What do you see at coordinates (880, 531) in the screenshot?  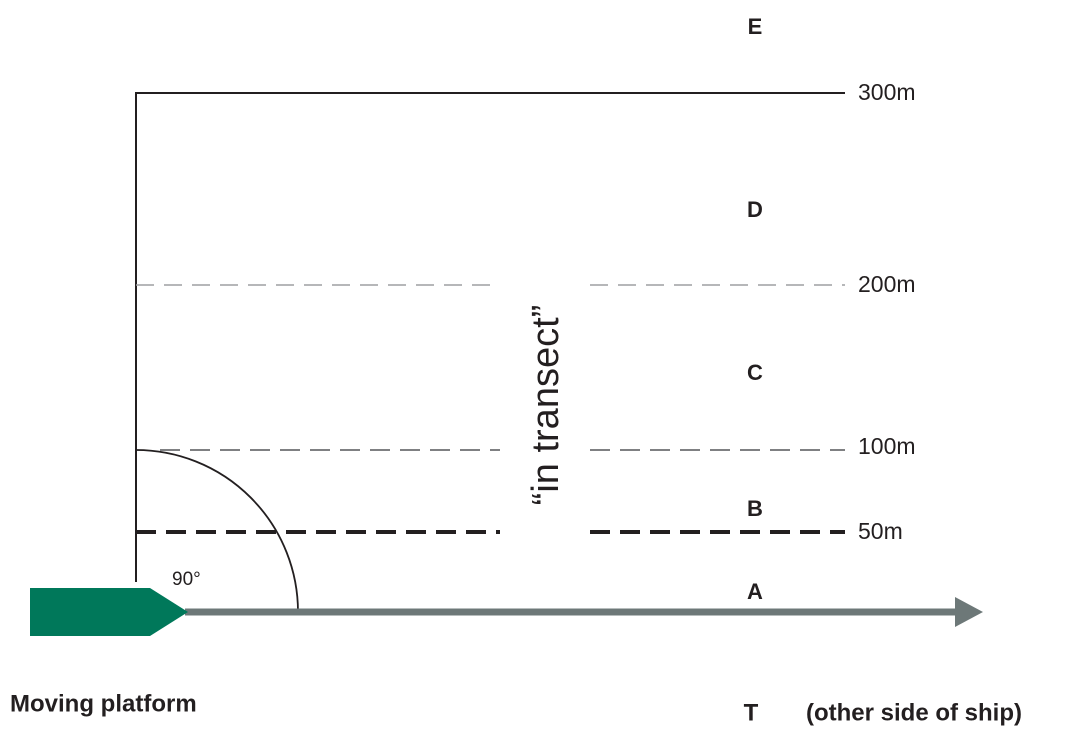 I see `distance-label: 50m` at bounding box center [880, 531].